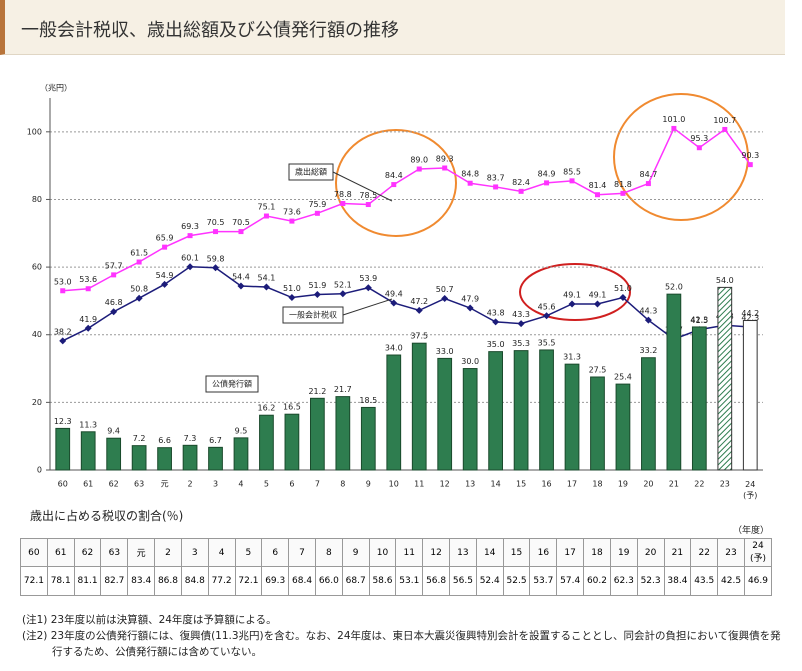  I want to click on bar-value-label: 9.4, so click(113, 431).